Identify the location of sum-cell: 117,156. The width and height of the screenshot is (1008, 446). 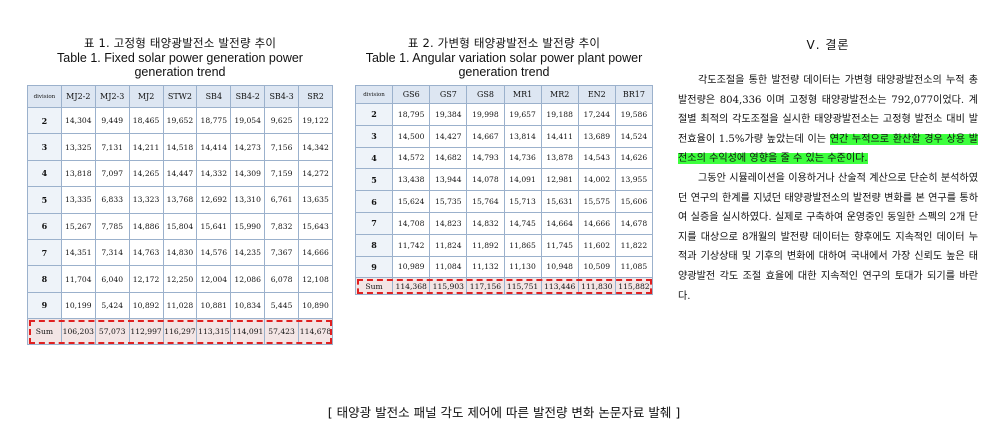
(485, 286).